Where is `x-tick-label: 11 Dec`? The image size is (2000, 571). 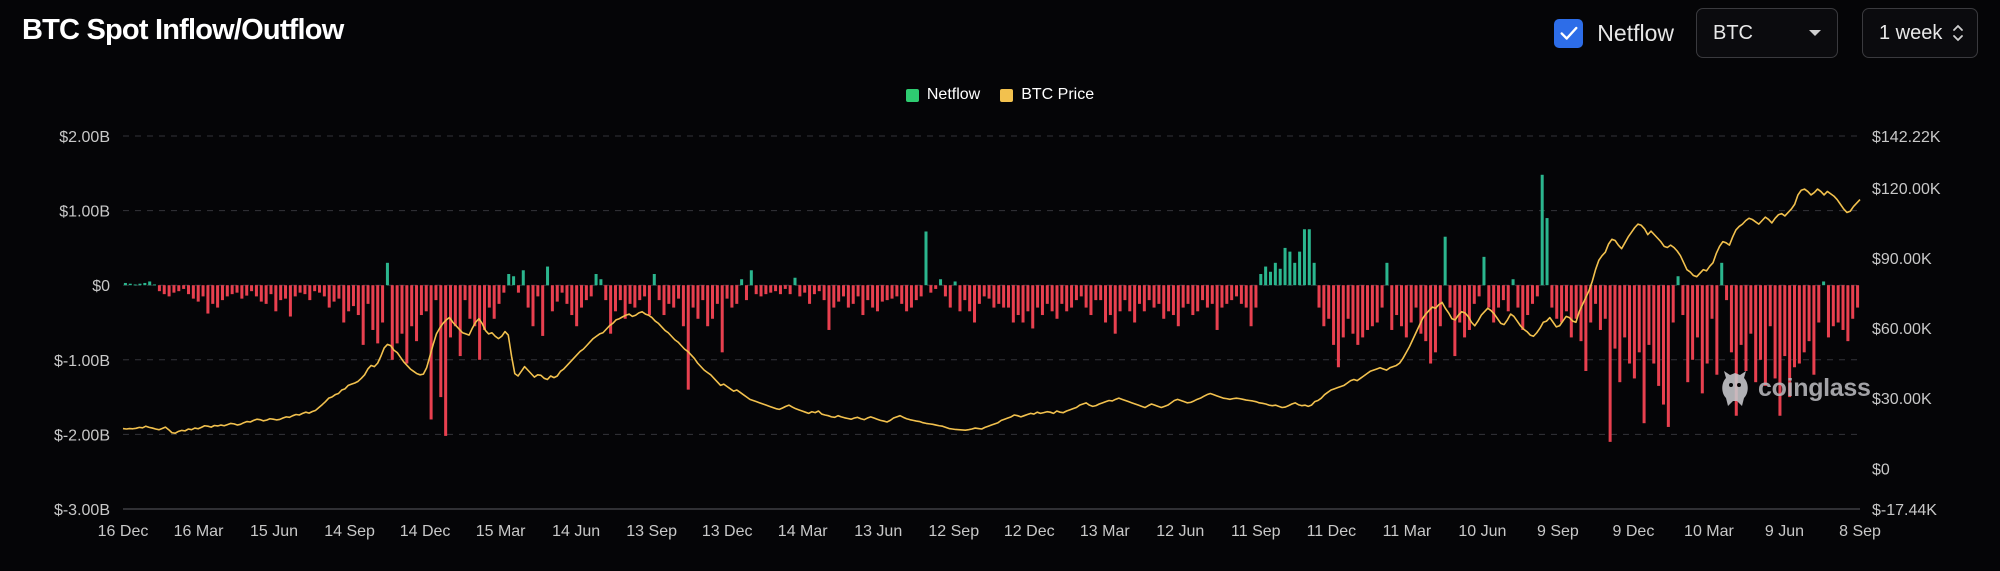
x-tick-label: 11 Dec is located at coordinates (1332, 531).